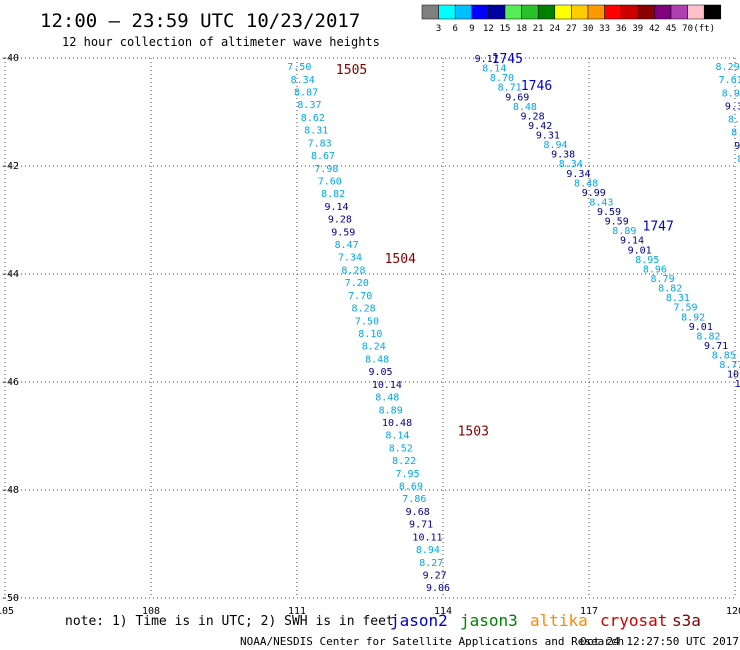 The width and height of the screenshot is (740, 650). I want to click on y-tick-label: -48, so click(10, 490).